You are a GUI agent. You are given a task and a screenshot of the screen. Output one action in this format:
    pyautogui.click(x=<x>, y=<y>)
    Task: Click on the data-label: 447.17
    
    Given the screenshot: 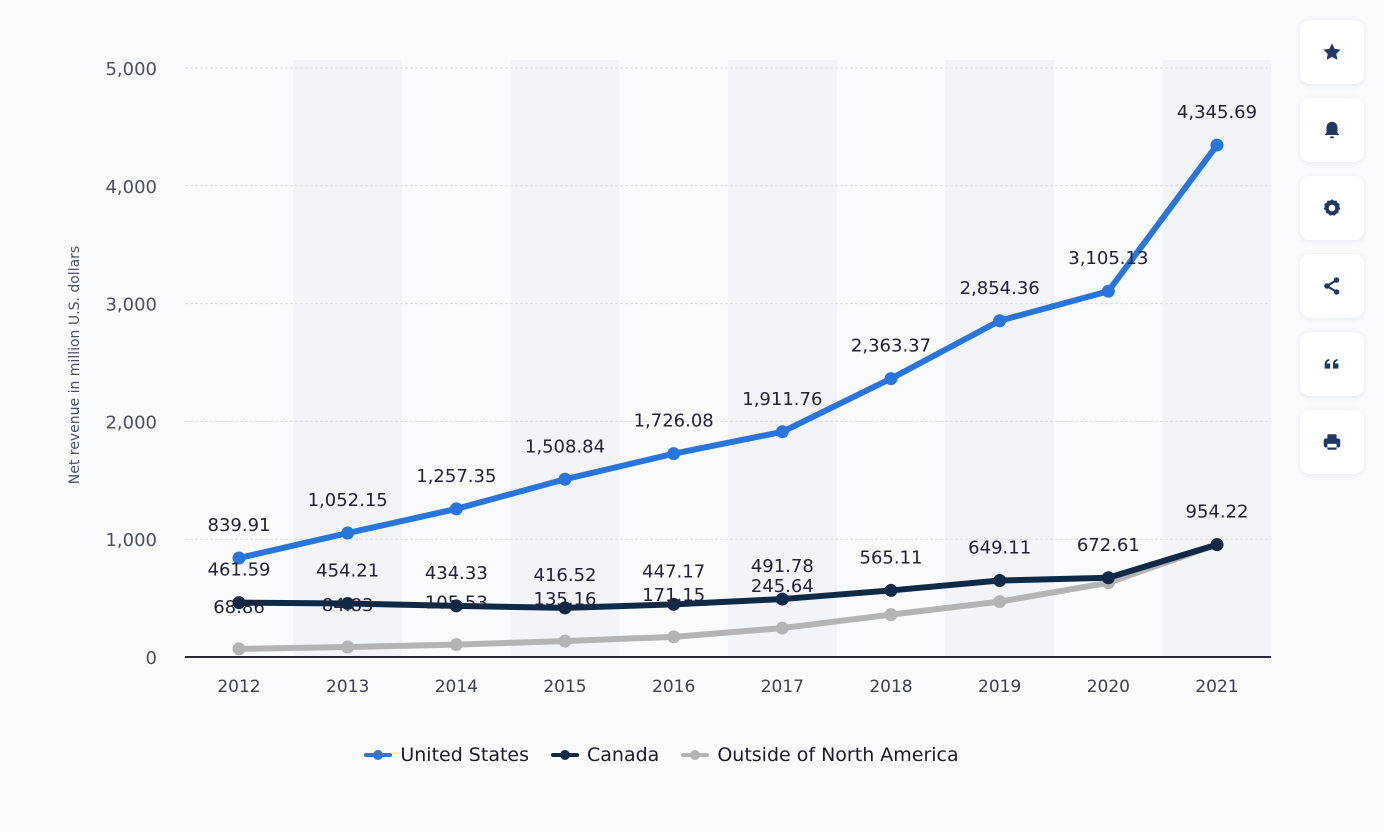 What is the action you would take?
    pyautogui.click(x=673, y=571)
    